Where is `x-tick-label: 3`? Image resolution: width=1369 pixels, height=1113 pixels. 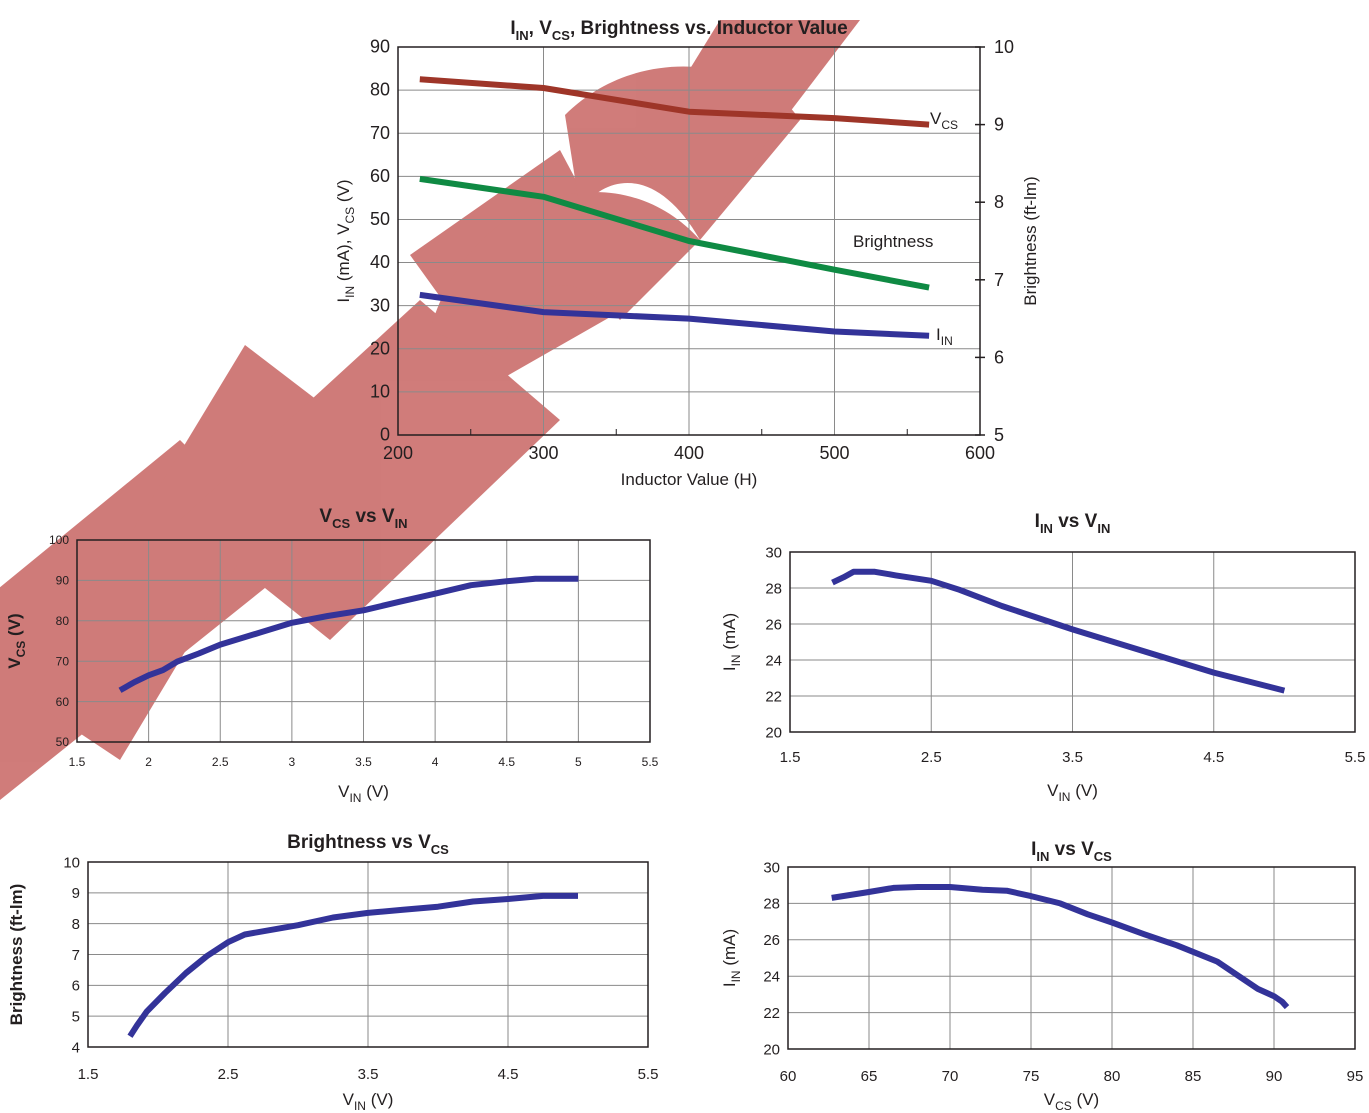 x-tick-label: 3 is located at coordinates (292, 762).